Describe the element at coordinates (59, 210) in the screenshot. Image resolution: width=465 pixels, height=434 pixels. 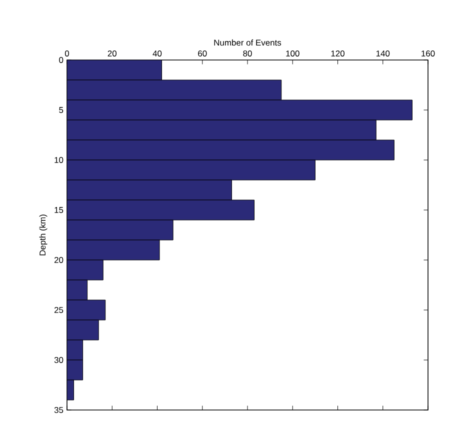
I see `y-tick-label: 15` at that location.